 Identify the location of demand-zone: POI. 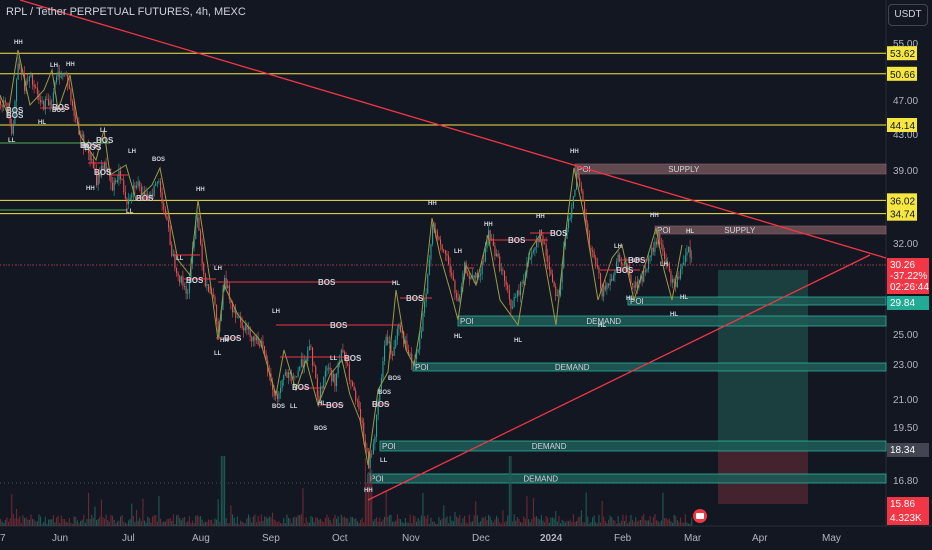
(757, 301).